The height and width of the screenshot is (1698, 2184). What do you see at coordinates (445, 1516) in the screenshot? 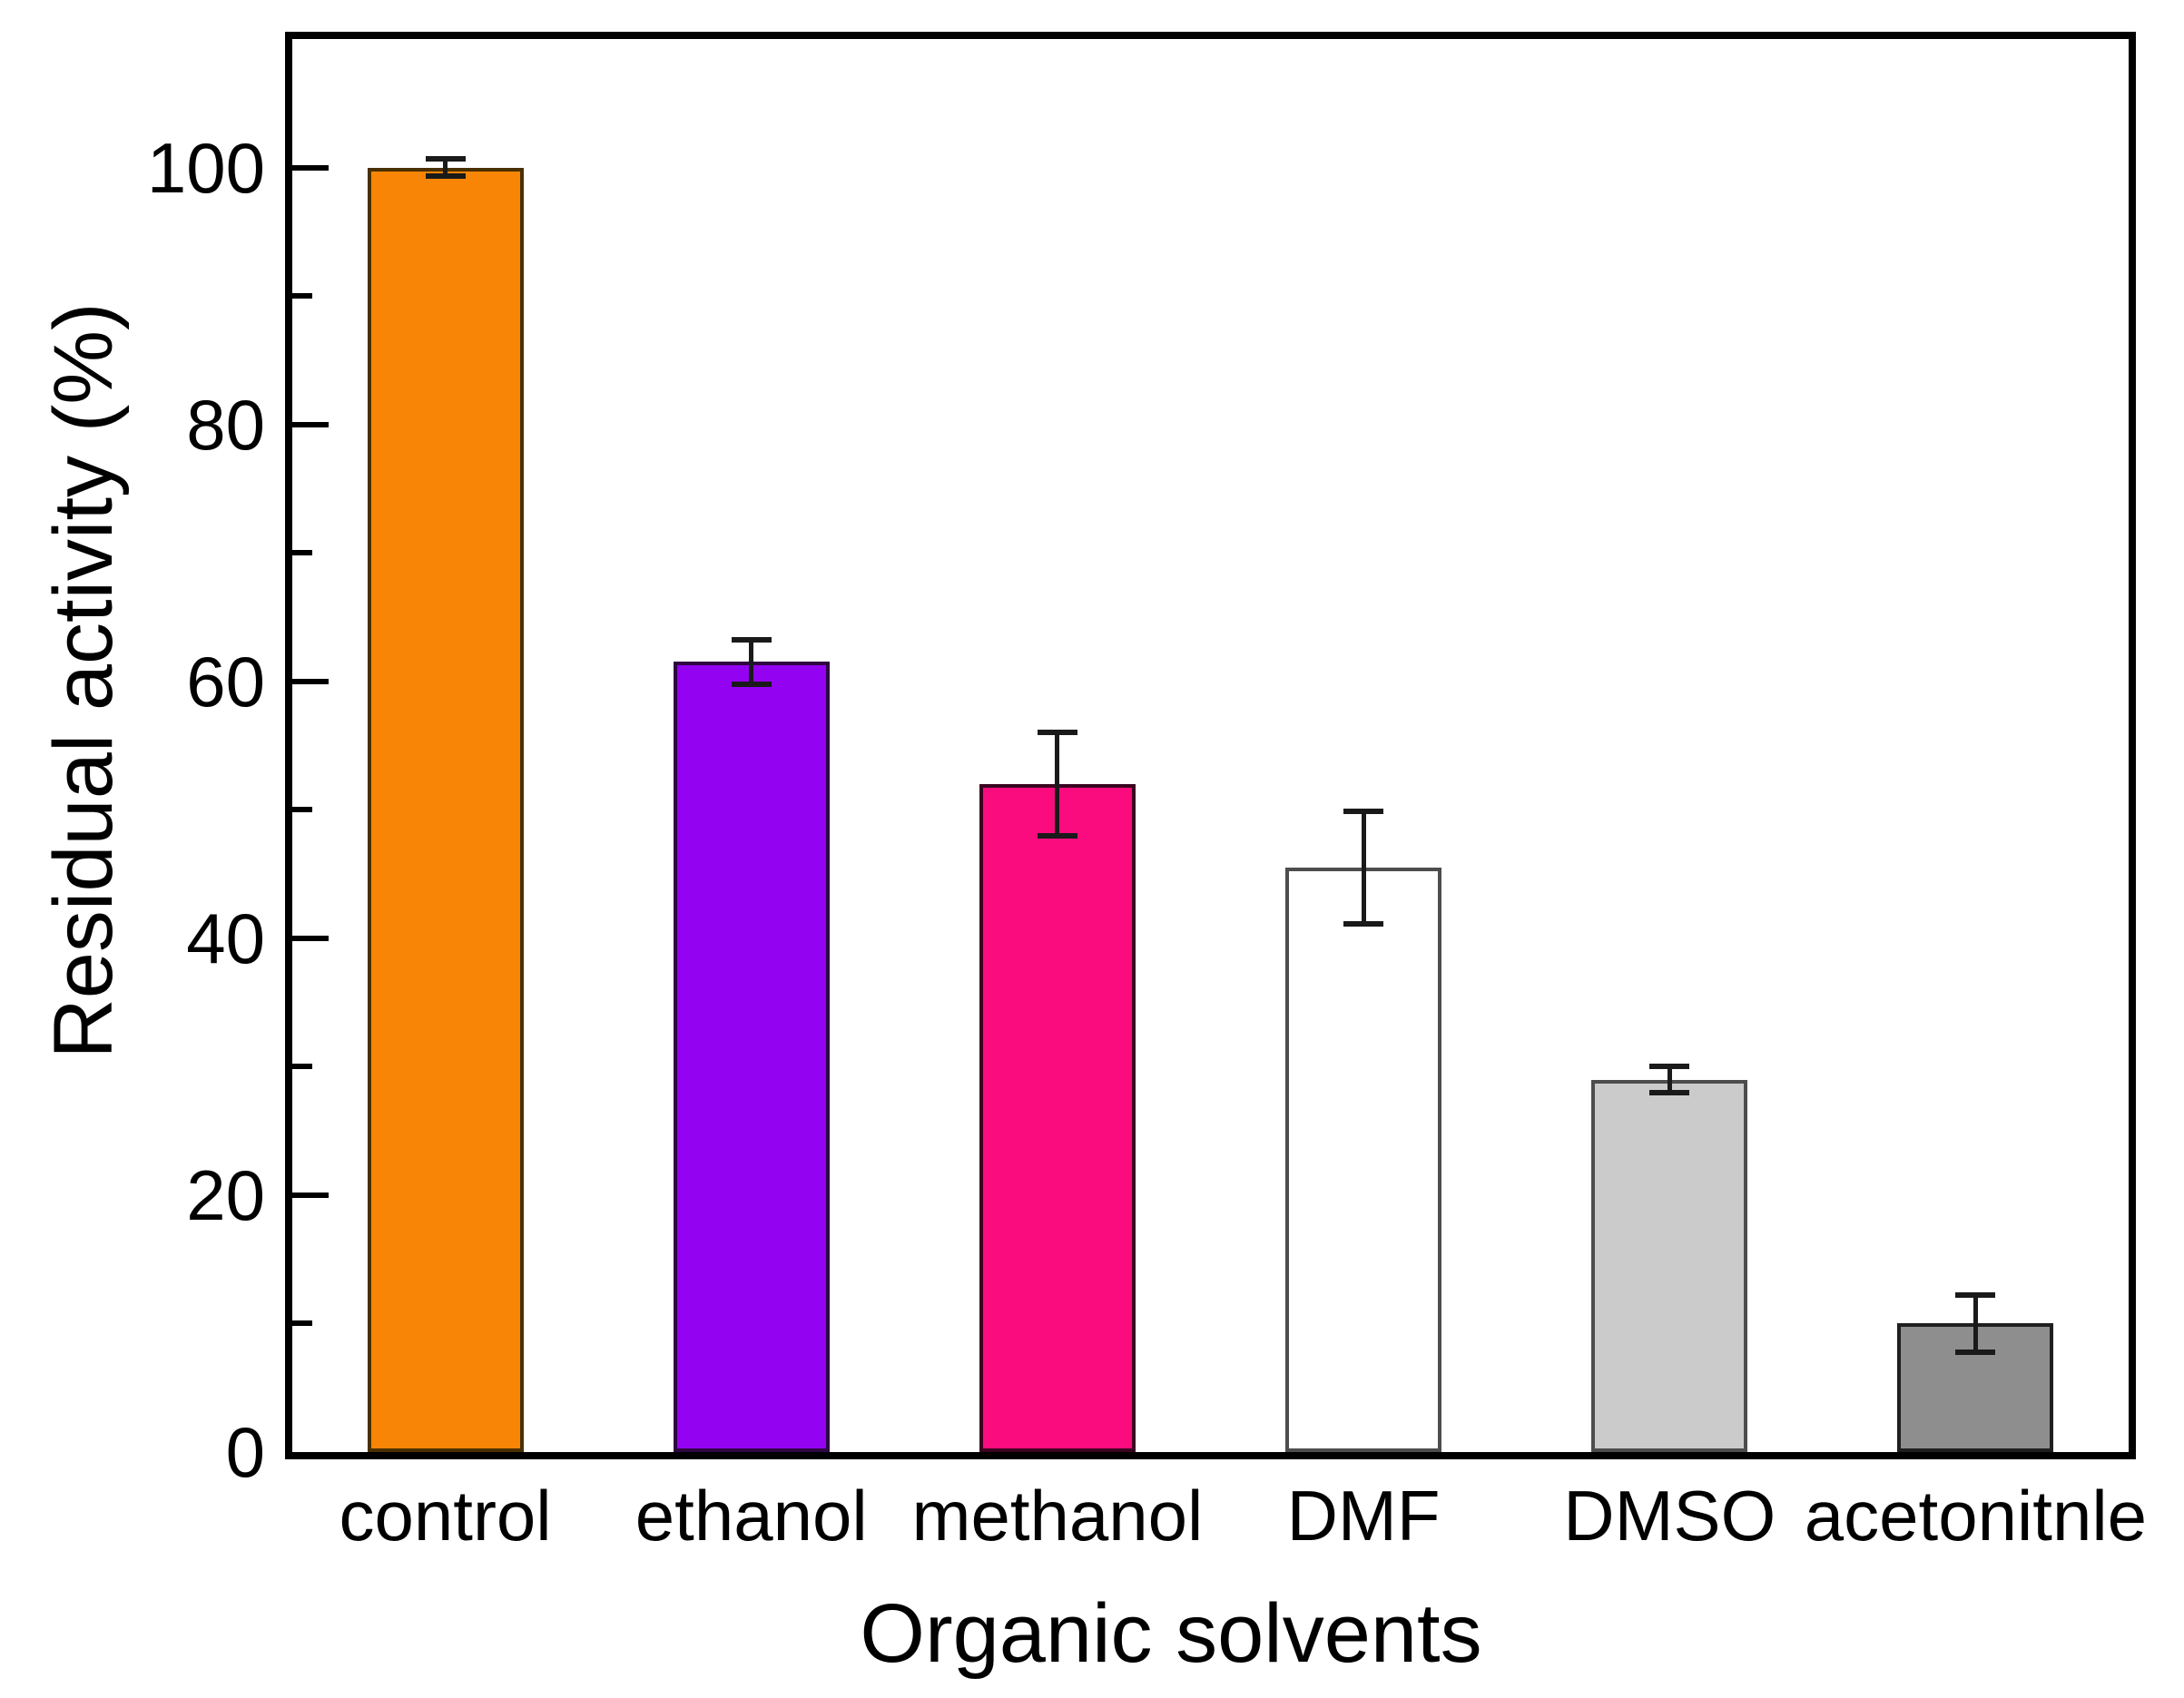
I see `x-category-label-control: control` at bounding box center [445, 1516].